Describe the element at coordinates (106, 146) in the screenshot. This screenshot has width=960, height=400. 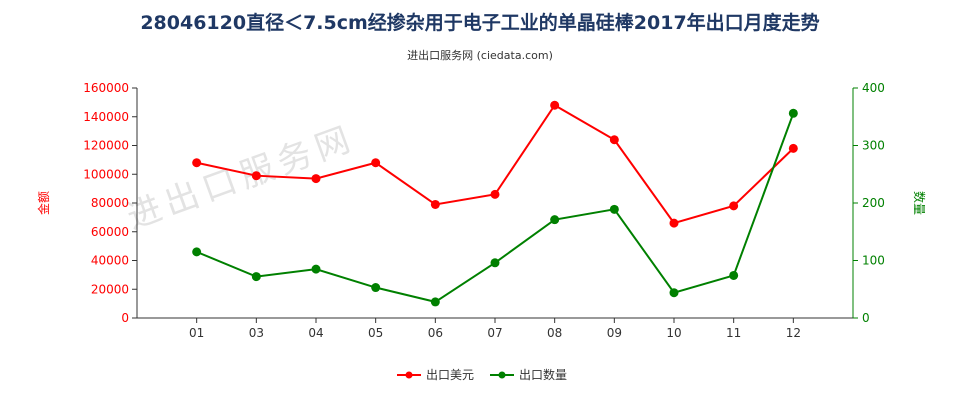
I see `y-left-tick-label: 120000` at that location.